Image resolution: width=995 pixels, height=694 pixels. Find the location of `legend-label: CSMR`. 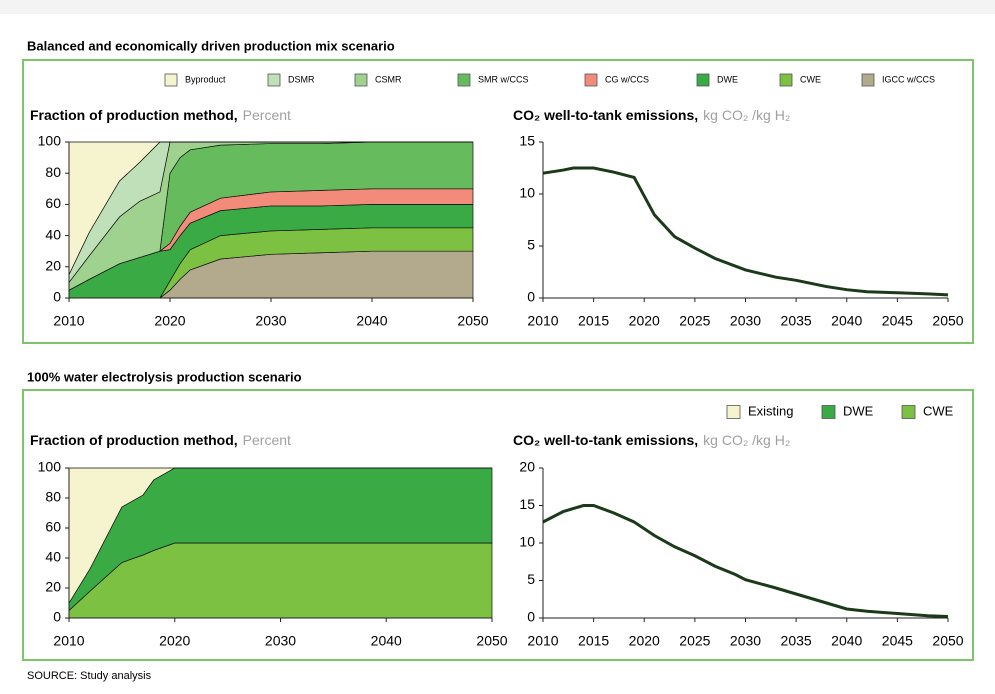

legend-label: CSMR is located at coordinates (388, 79).